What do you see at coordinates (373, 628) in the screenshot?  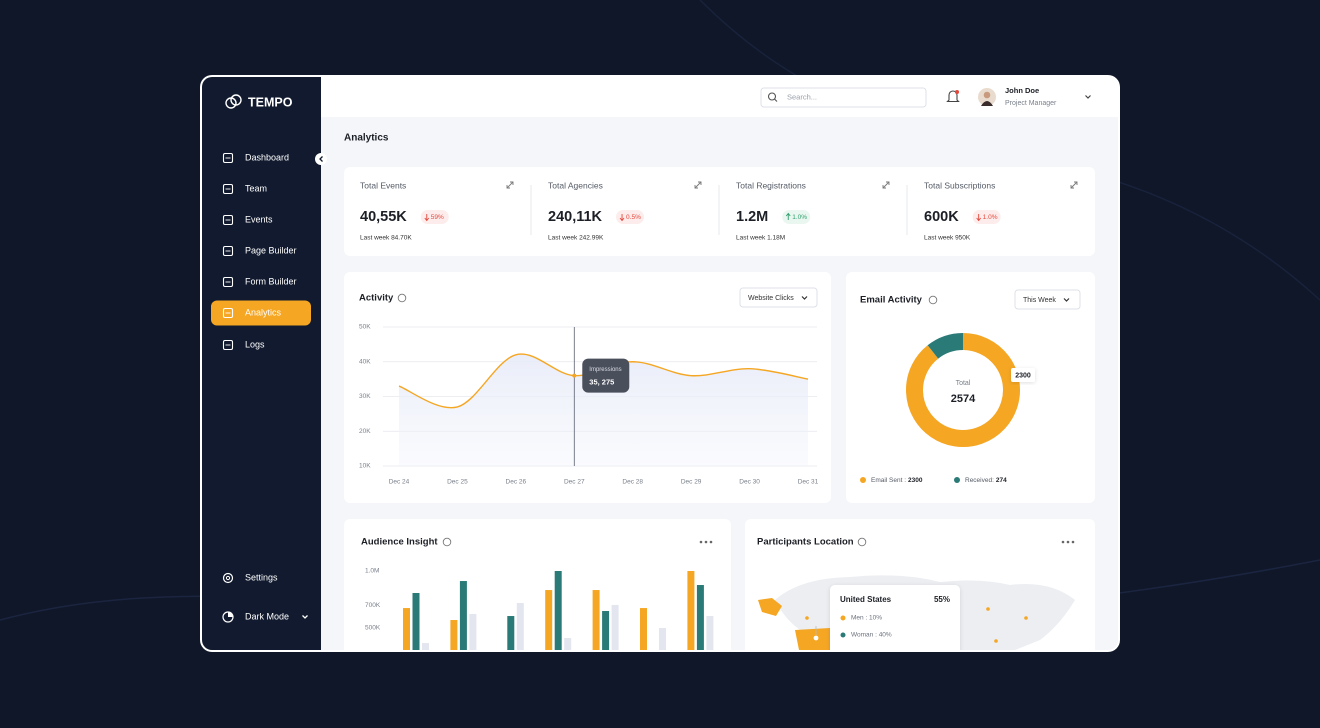 I see `y-tick-label: 500K` at bounding box center [373, 628].